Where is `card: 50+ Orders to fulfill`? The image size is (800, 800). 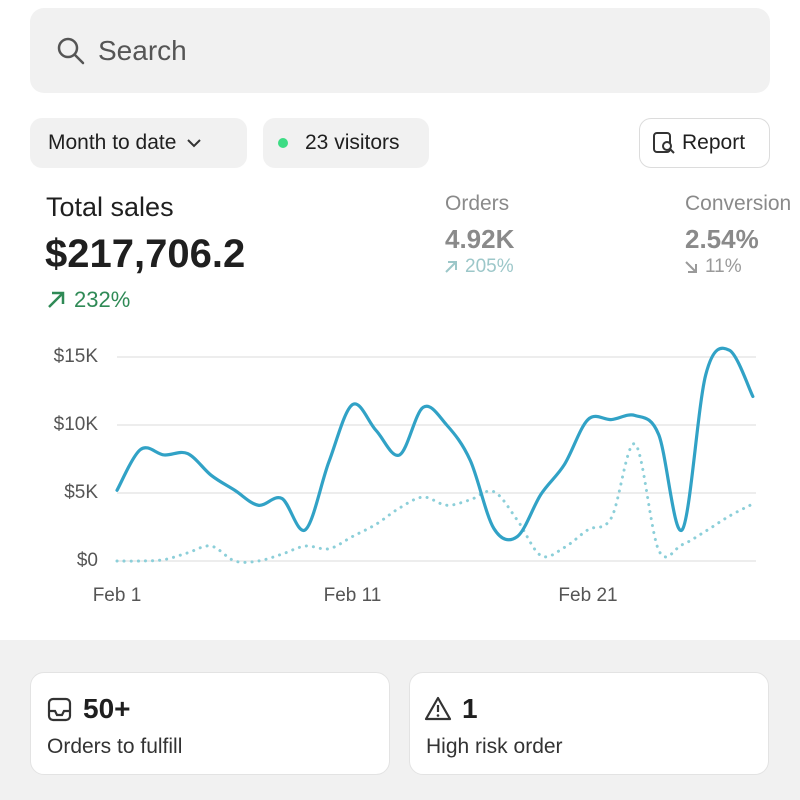
card: 50+ Orders to fulfill is located at coordinates (210, 723).